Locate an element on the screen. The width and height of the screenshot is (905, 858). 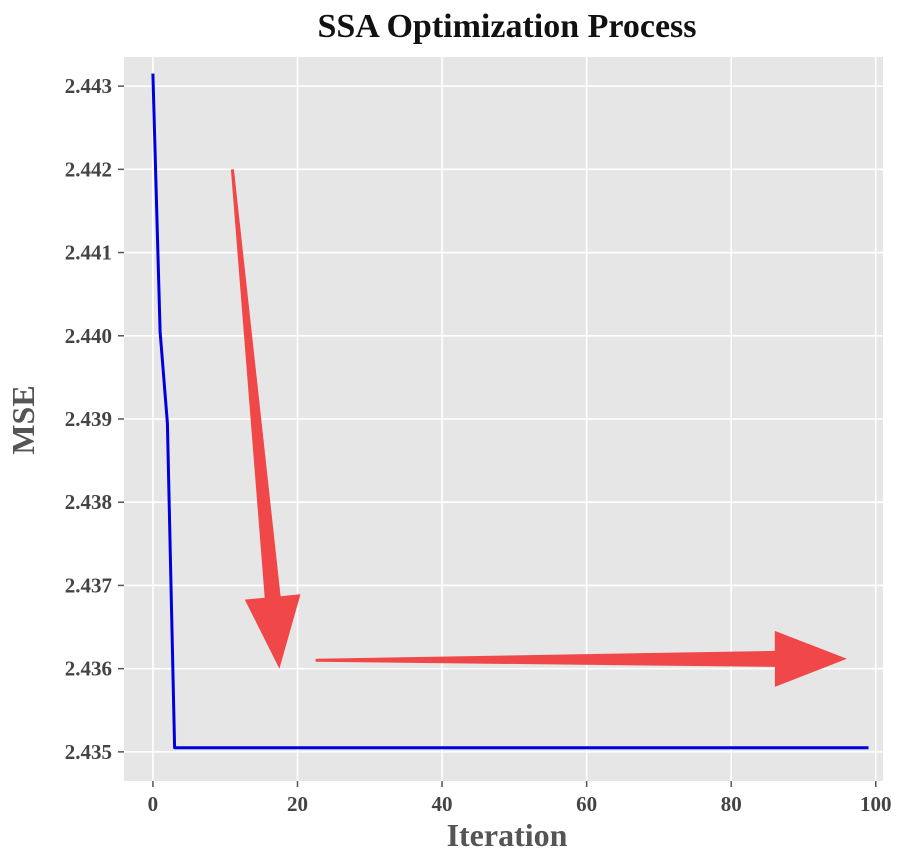
y-tick-label: 2.438 is located at coordinates (88, 502).